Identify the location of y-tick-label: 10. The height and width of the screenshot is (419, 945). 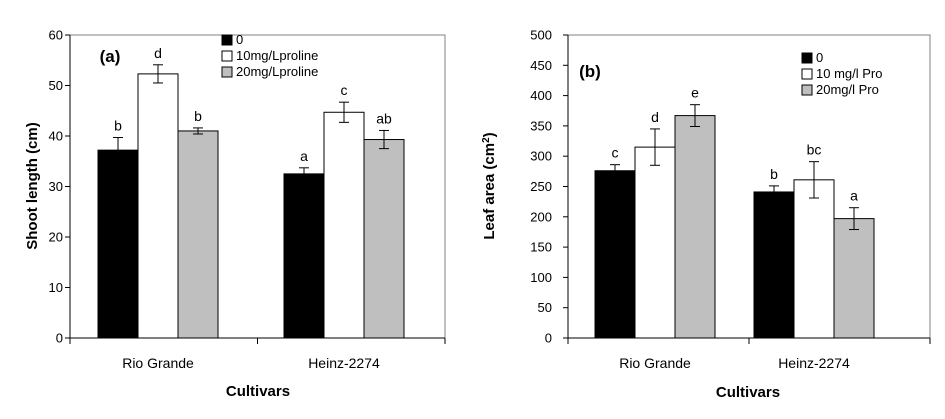
(56, 287).